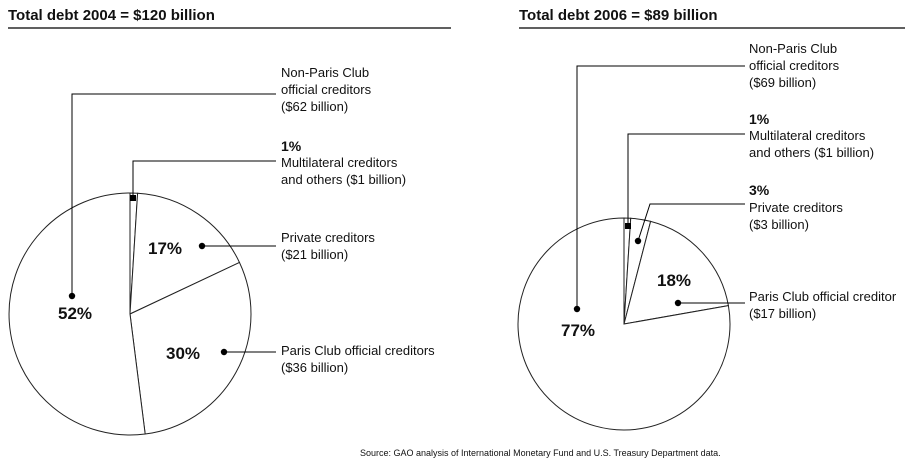 The image size is (911, 462). Describe the element at coordinates (314, 106) in the screenshot. I see `slice-category-label: ($62 billion)` at that location.